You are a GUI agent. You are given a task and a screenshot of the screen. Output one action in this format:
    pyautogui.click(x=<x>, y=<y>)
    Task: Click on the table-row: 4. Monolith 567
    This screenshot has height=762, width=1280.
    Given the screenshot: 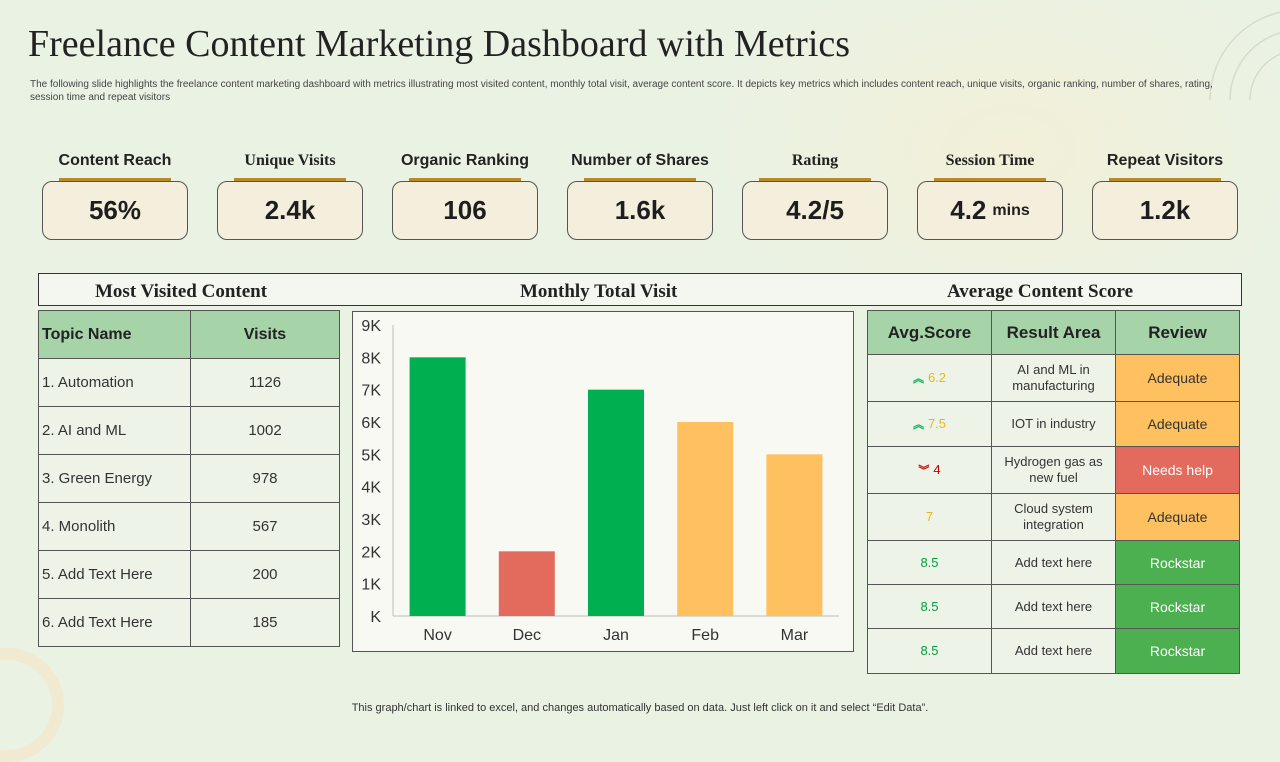 What is the action you would take?
    pyautogui.click(x=189, y=526)
    